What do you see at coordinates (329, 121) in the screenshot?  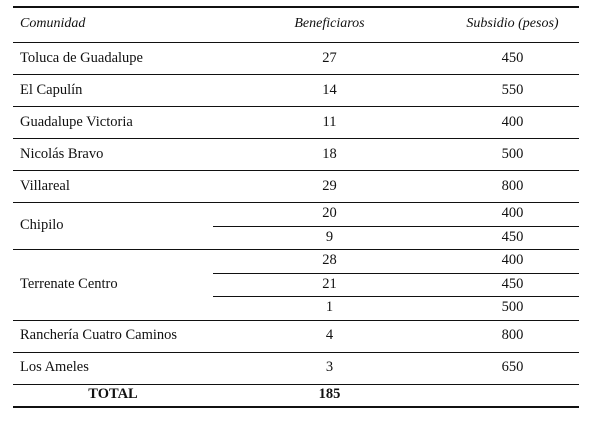 I see `cell-beneficiarios: 11` at bounding box center [329, 121].